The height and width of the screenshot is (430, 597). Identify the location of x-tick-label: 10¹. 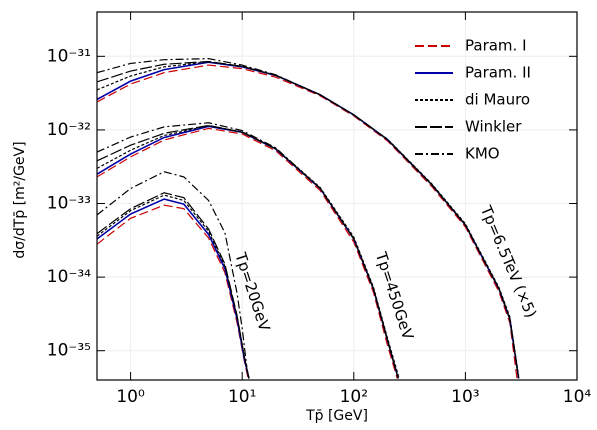
(242, 397).